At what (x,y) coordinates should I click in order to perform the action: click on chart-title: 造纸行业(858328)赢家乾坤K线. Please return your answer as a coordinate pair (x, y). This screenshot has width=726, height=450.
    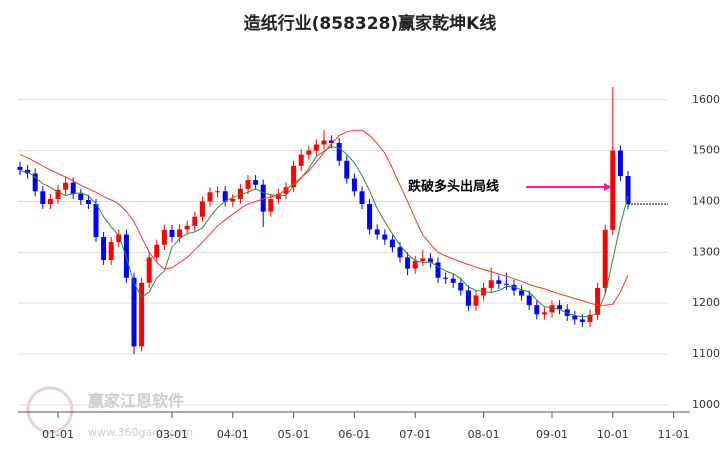
    Looking at the image, I should click on (370, 23).